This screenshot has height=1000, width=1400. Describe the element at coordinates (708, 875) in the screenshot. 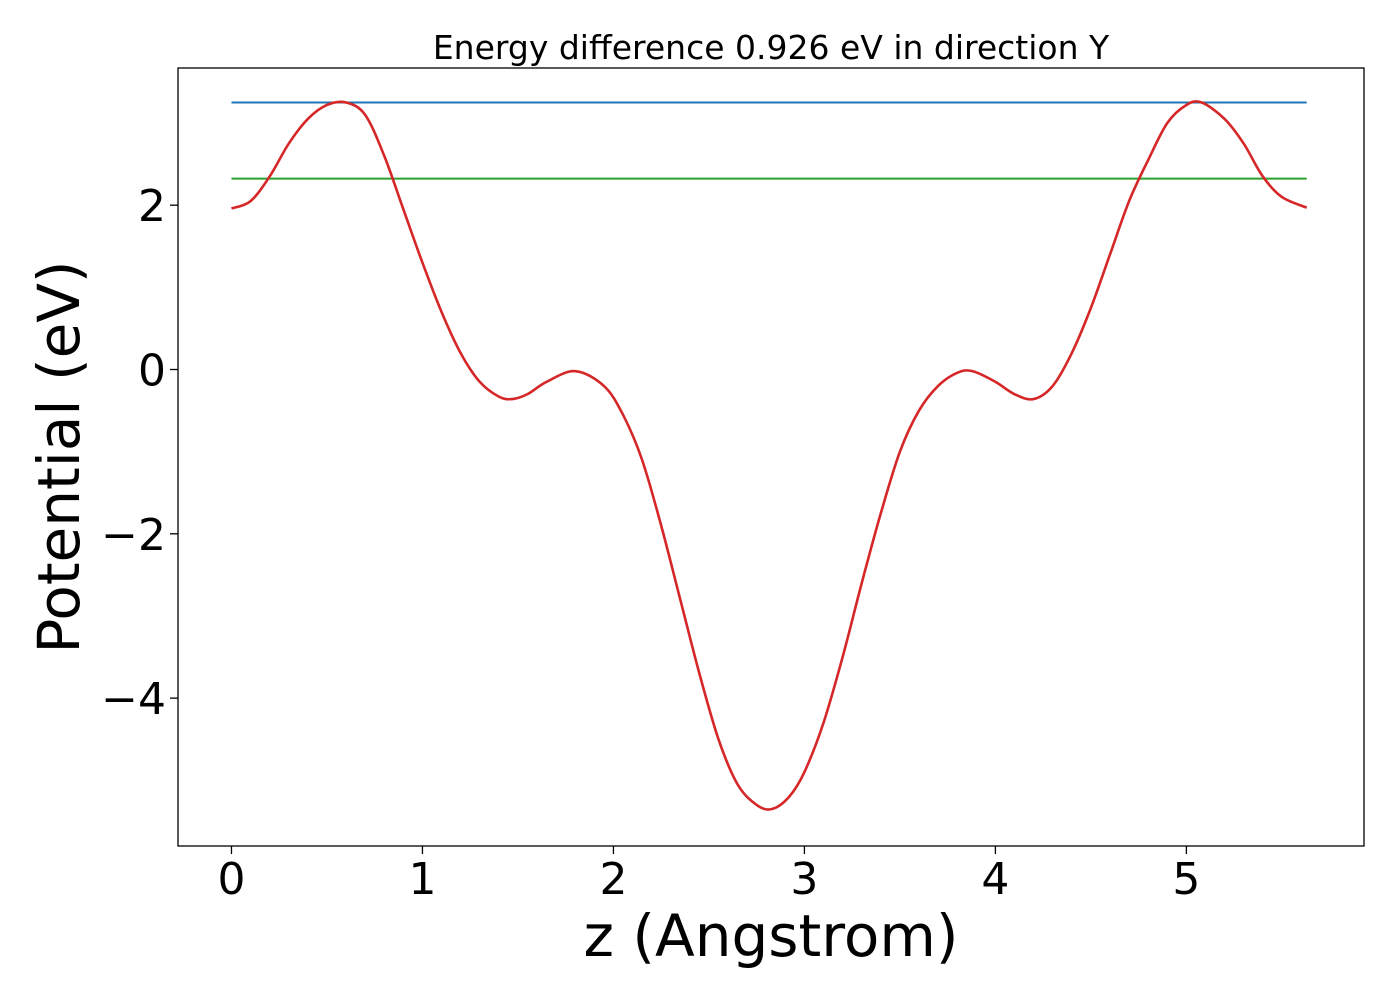

I see `x-axis: 0 1 2 3 4 5` at that location.